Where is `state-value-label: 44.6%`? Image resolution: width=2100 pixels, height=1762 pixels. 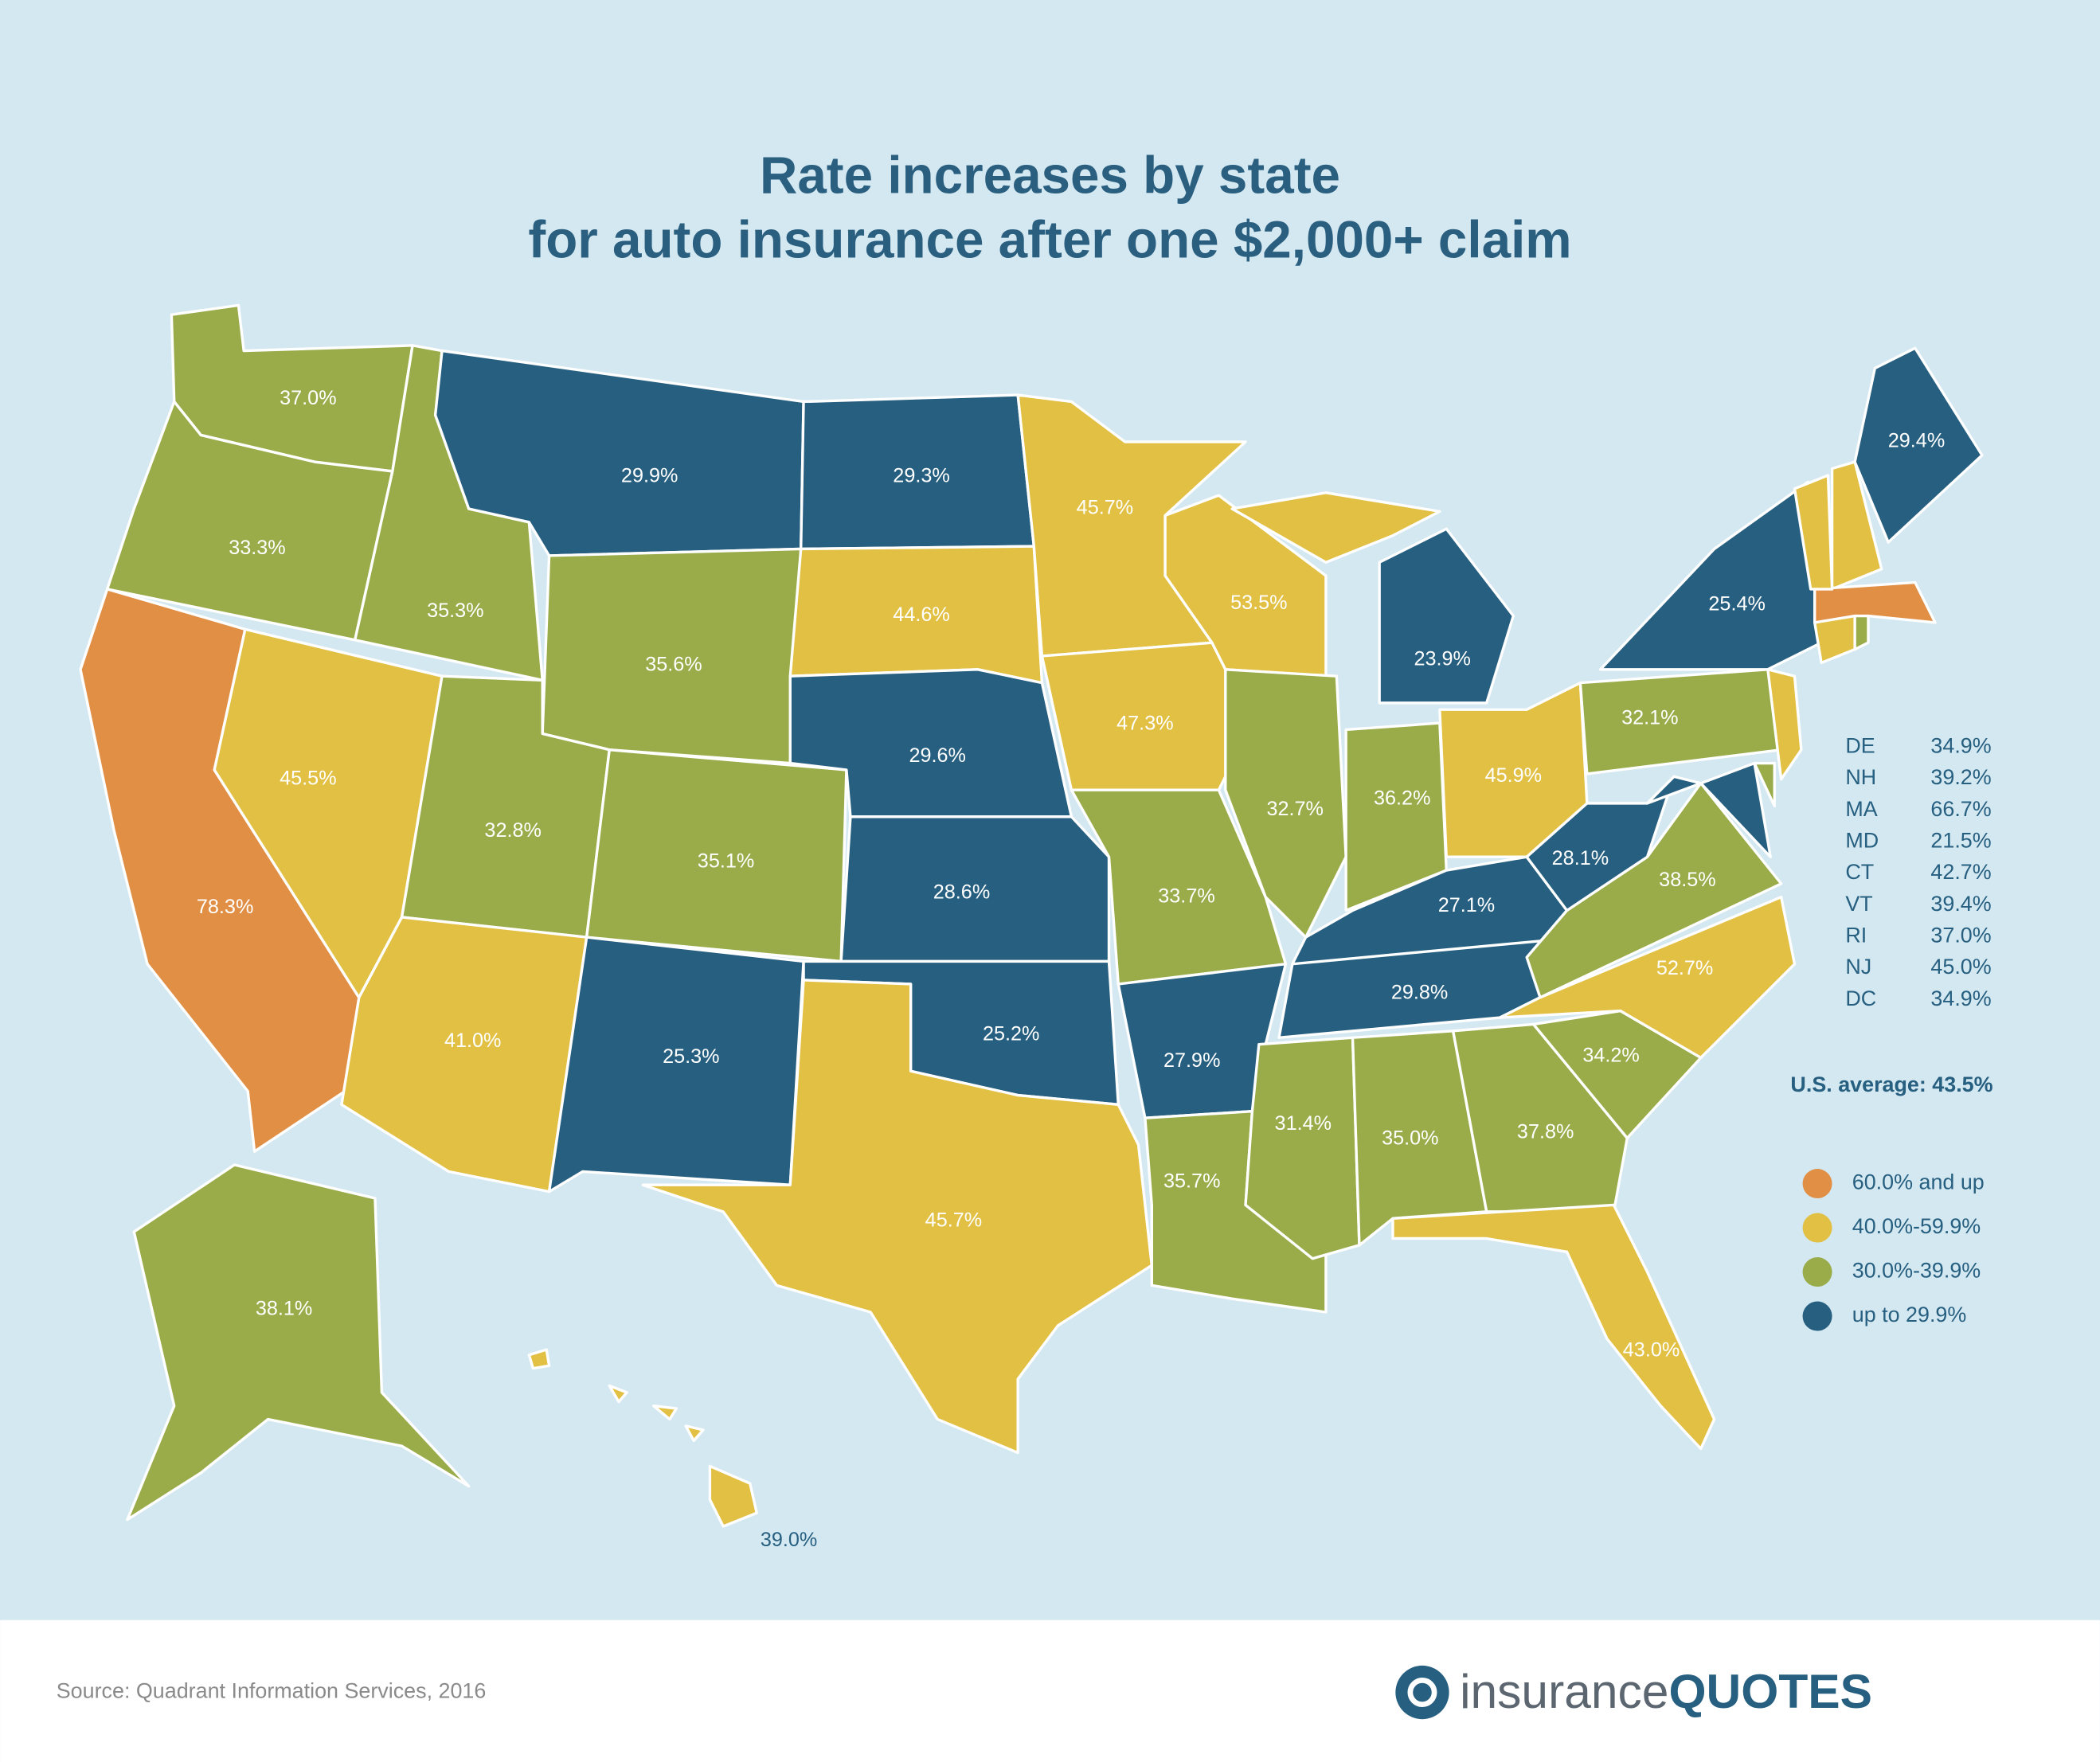
state-value-label: 44.6% is located at coordinates (921, 615).